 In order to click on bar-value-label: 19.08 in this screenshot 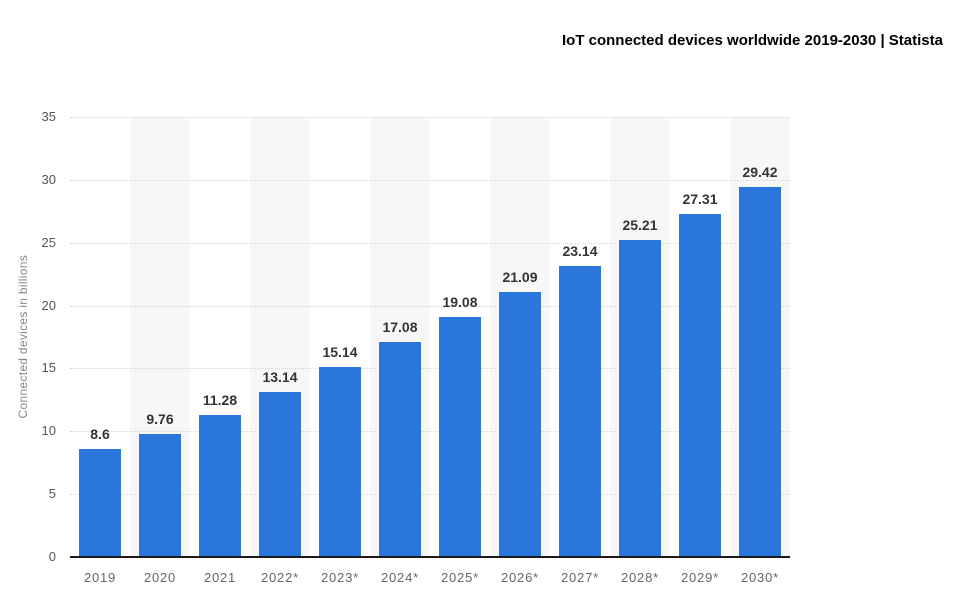, I will do `click(460, 302)`.